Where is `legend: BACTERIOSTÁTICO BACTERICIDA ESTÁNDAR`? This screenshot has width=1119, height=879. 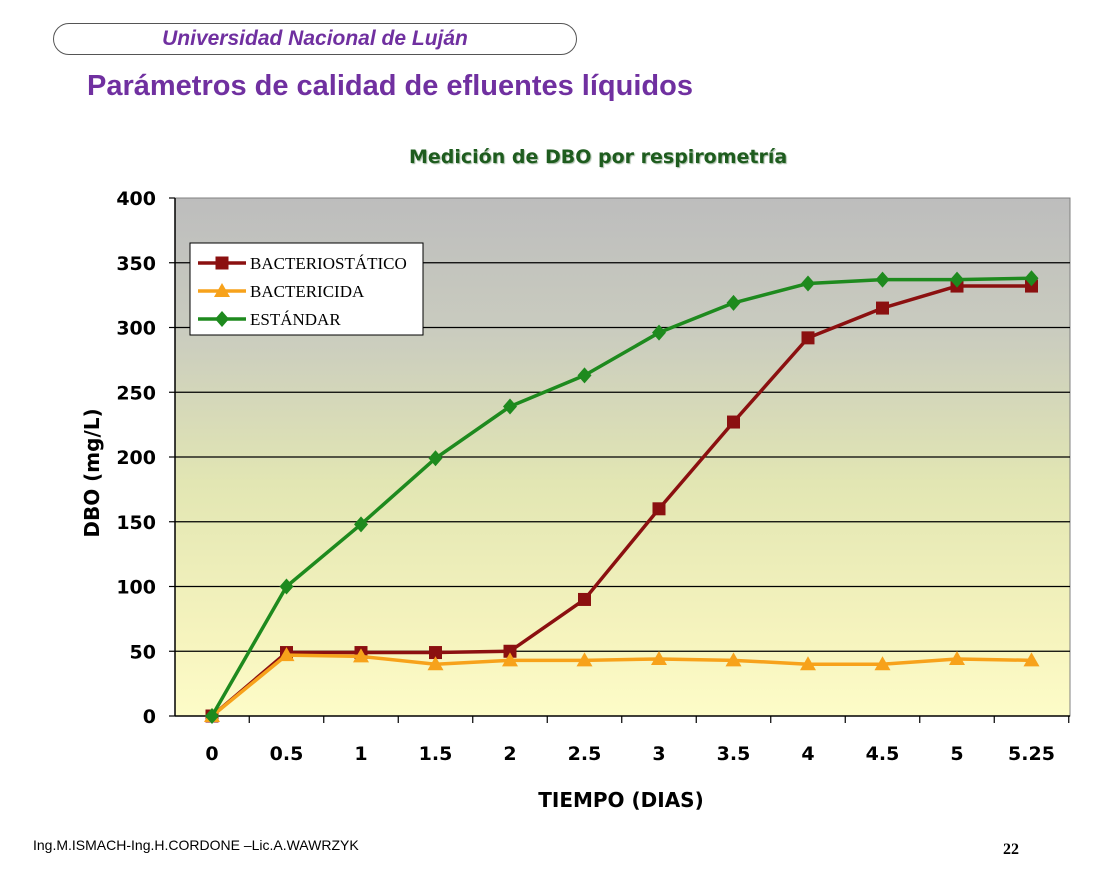
legend: BACTERIOSTÁTICO BACTERICIDA ESTÁNDAR is located at coordinates (306, 289).